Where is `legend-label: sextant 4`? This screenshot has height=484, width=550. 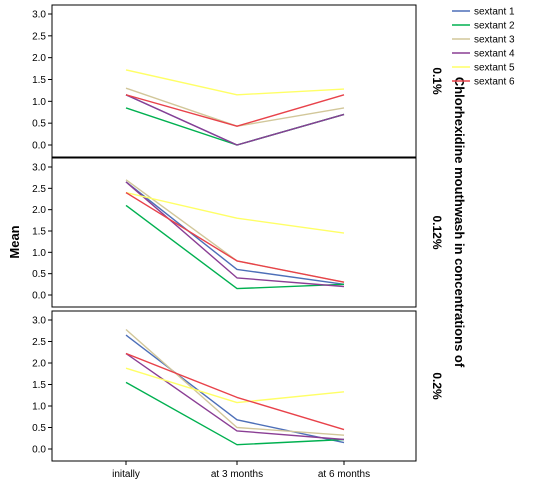
legend-label: sextant 4 is located at coordinates (494, 54).